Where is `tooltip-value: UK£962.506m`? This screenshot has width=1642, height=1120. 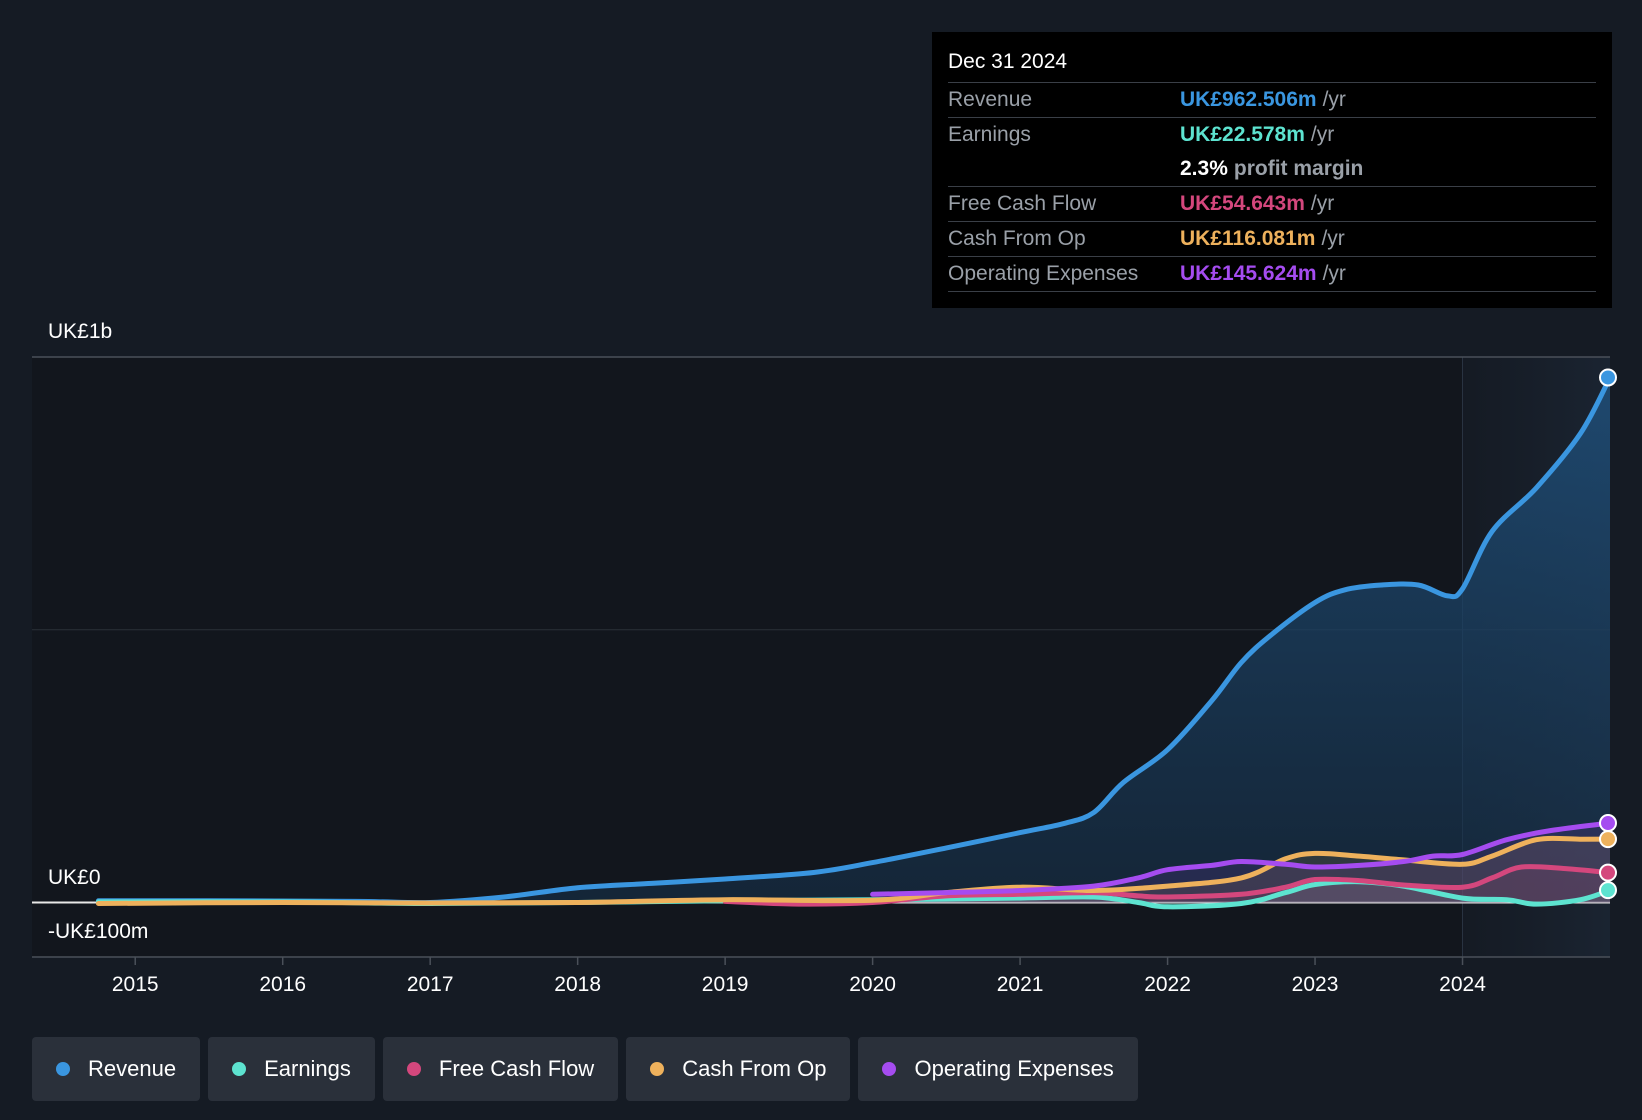
tooltip-value: UK£962.506m is located at coordinates (1248, 99).